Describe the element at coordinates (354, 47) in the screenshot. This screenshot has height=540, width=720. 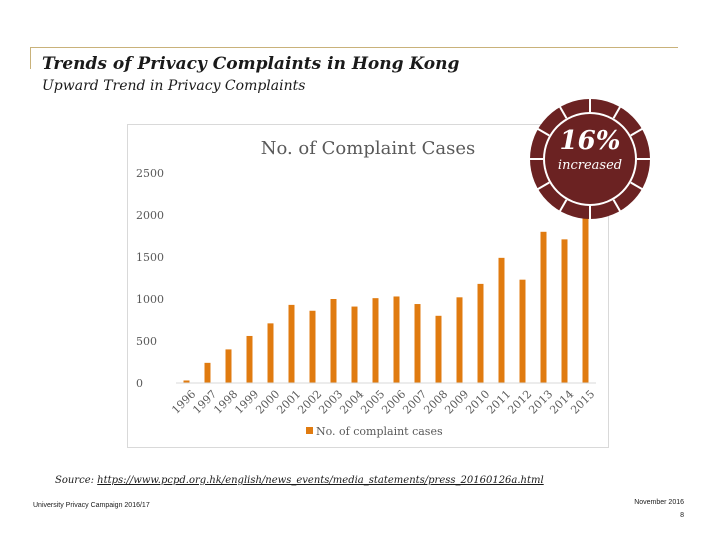
I see `header-rule` at that location.